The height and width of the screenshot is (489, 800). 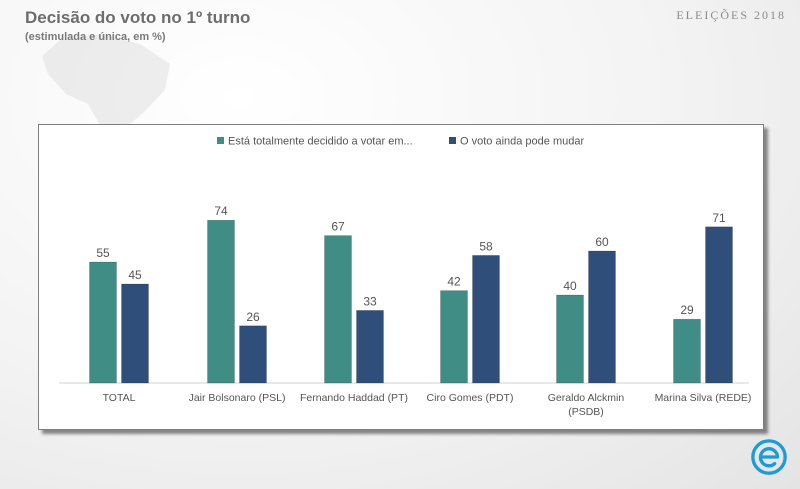 I want to click on data-label: 42, so click(x=454, y=282).